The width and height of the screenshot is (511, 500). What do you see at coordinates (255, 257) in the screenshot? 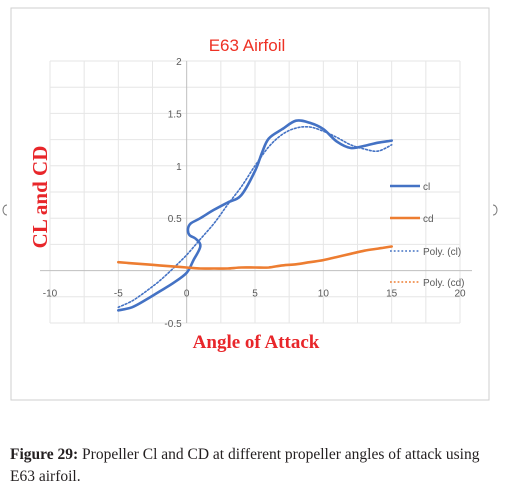
I see `series-line-cd` at bounding box center [255, 257].